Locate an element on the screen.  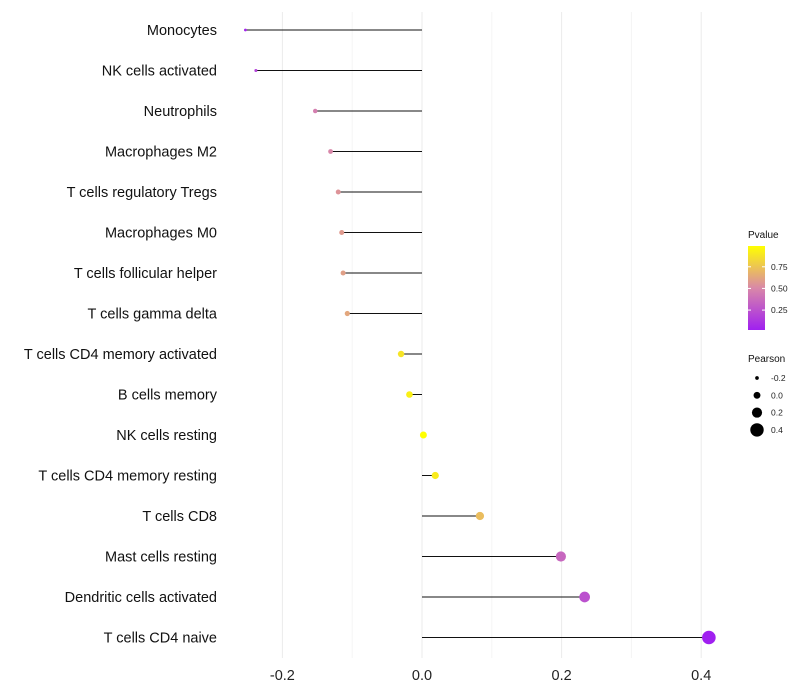
category-label: T cells follicular helper is located at coordinates (145, 274).